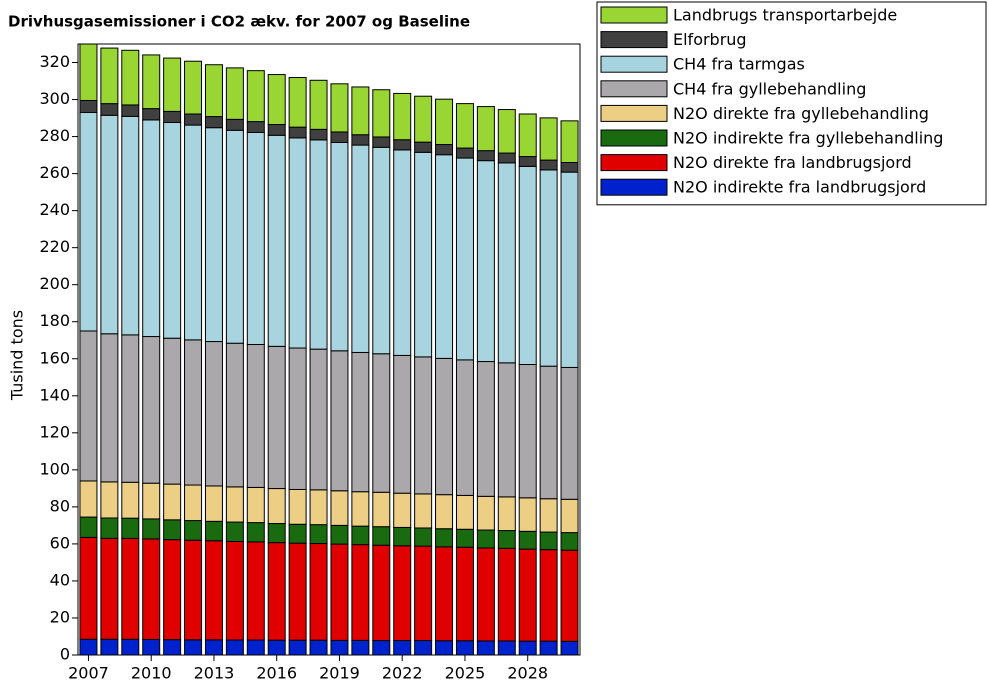  I want to click on legend-label: N2O direkte fra gyllebehandling, so click(801, 113).